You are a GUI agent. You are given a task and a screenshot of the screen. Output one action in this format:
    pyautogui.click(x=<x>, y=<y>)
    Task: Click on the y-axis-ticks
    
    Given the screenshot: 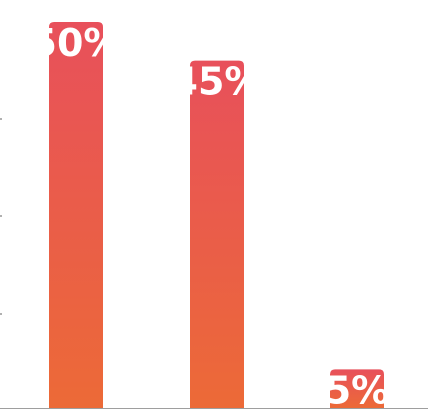 What is the action you would take?
    pyautogui.click(x=1, y=216)
    